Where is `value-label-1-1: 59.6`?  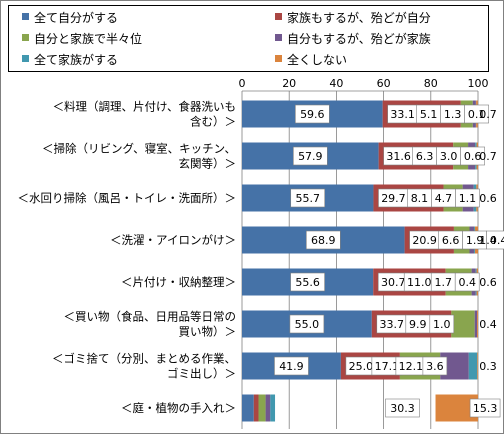
value-label-1-1: 59.6 is located at coordinates (312, 114).